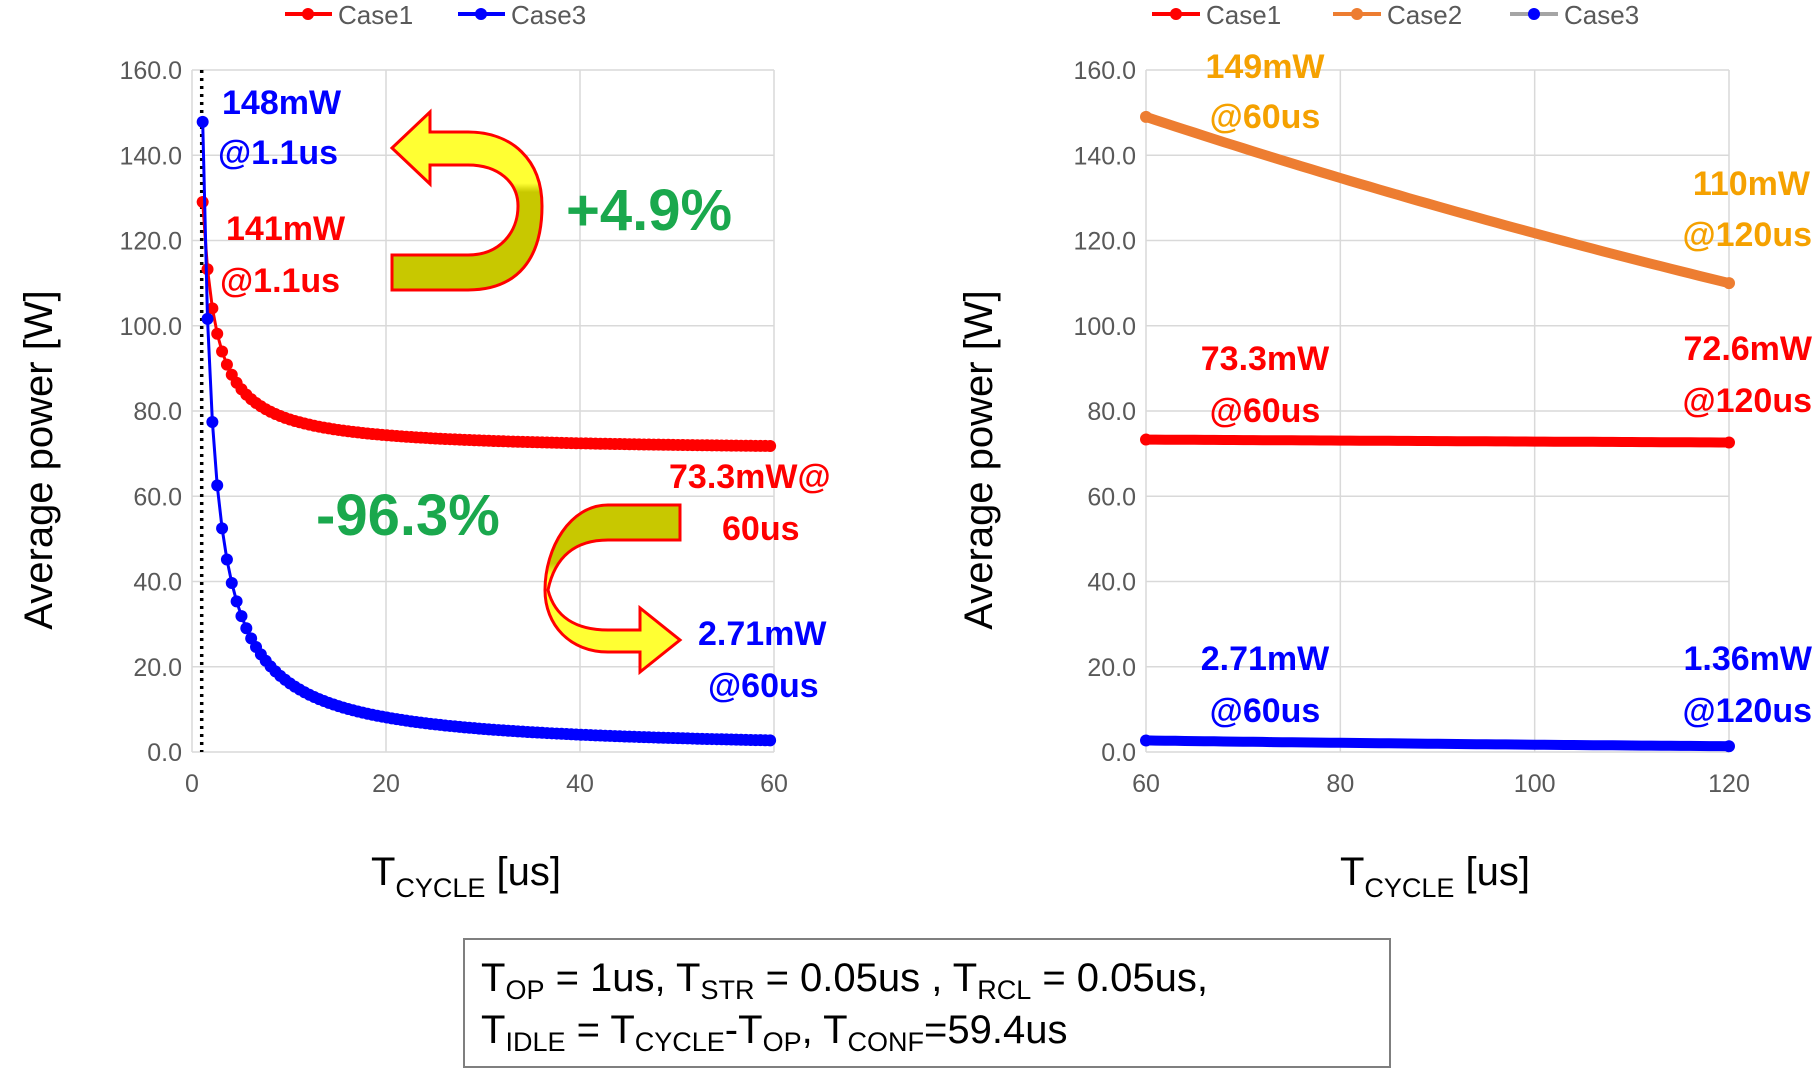 The width and height of the screenshot is (1817, 1072). I want to click on right-y-ticks: 0.0 20.0 40.0 60.0 80.0 100.0 120.0 140.0 160.0, so click(1104, 412).